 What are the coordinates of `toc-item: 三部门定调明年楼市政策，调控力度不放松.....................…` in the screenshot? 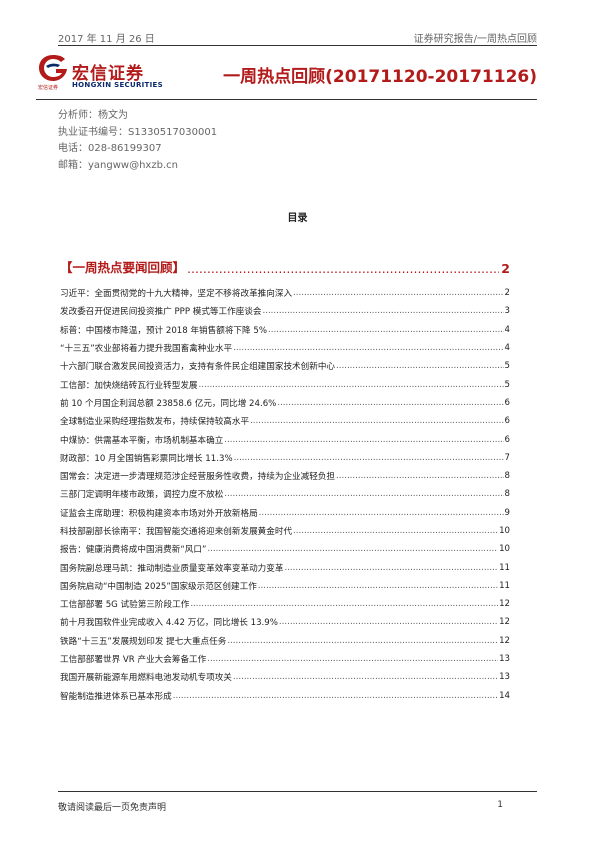 It's located at (285, 494).